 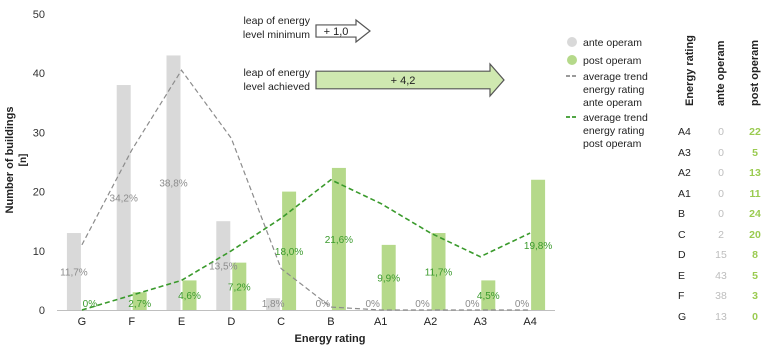 I want to click on table-row: A2 0 13, so click(x=716, y=177).